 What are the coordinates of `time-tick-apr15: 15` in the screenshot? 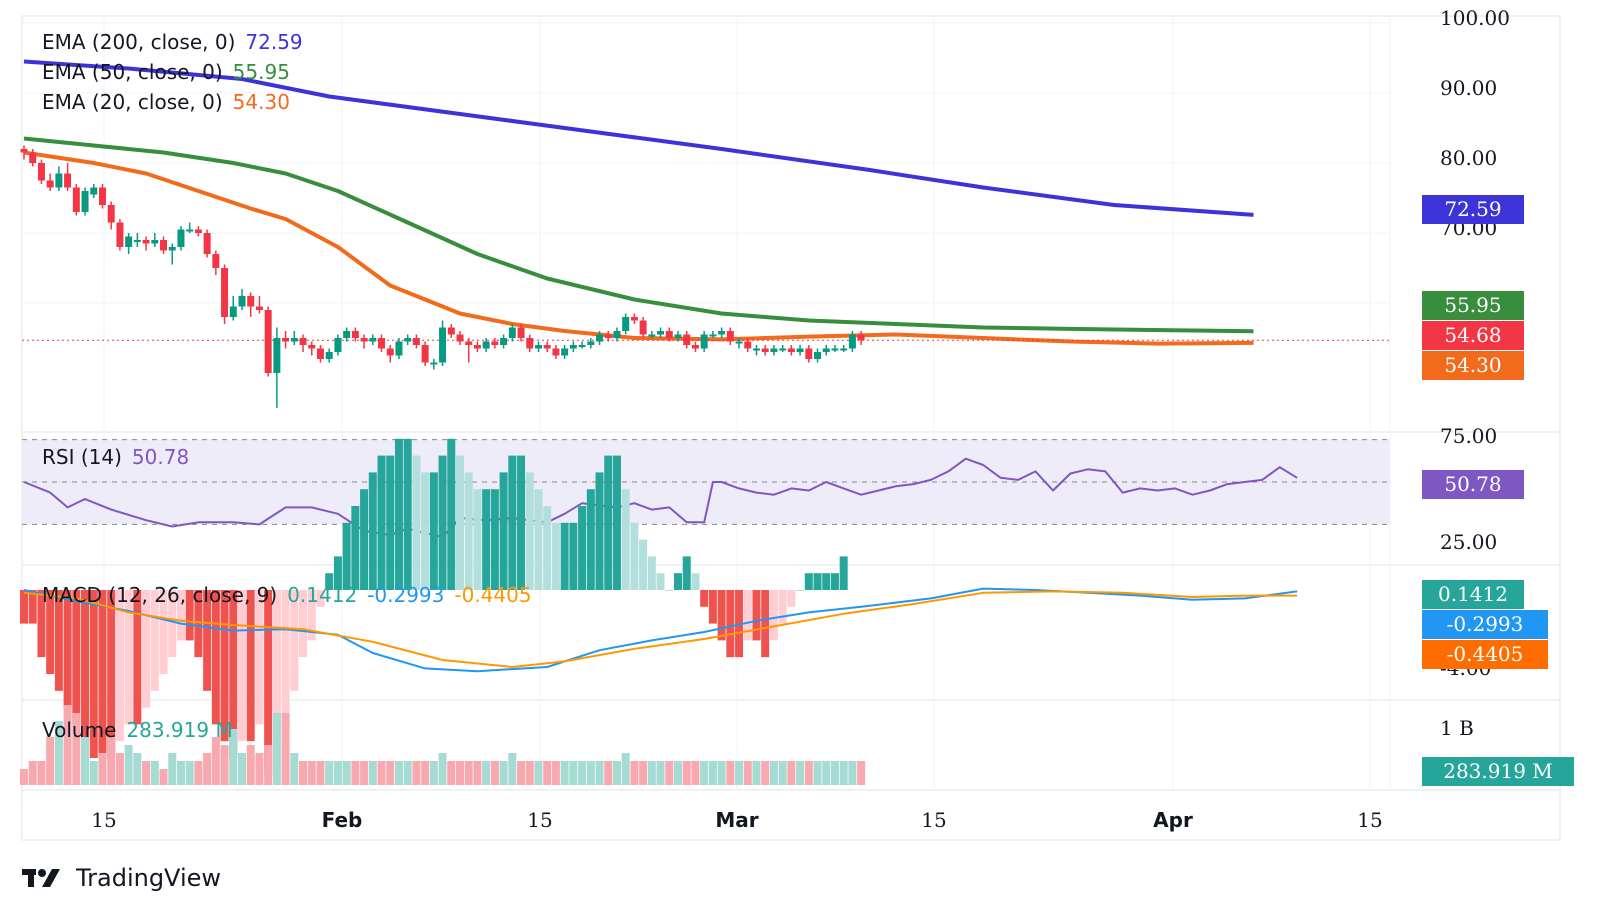 It's located at (1370, 820).